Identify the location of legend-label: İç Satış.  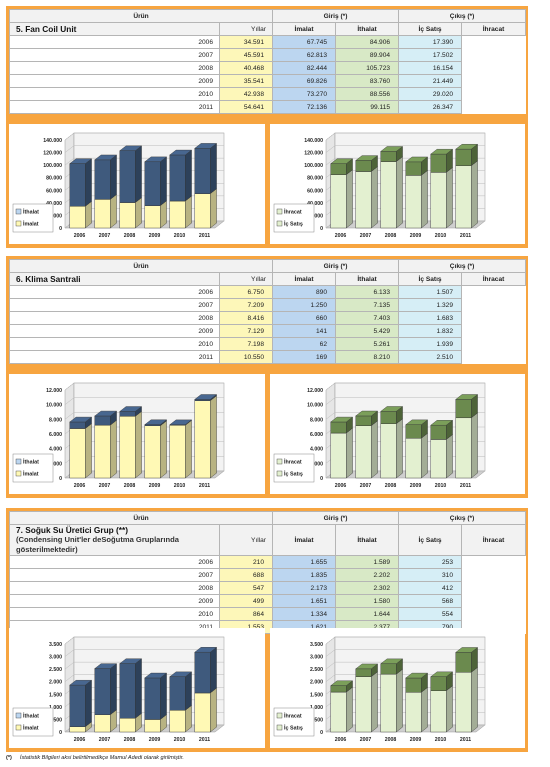
(293, 728).